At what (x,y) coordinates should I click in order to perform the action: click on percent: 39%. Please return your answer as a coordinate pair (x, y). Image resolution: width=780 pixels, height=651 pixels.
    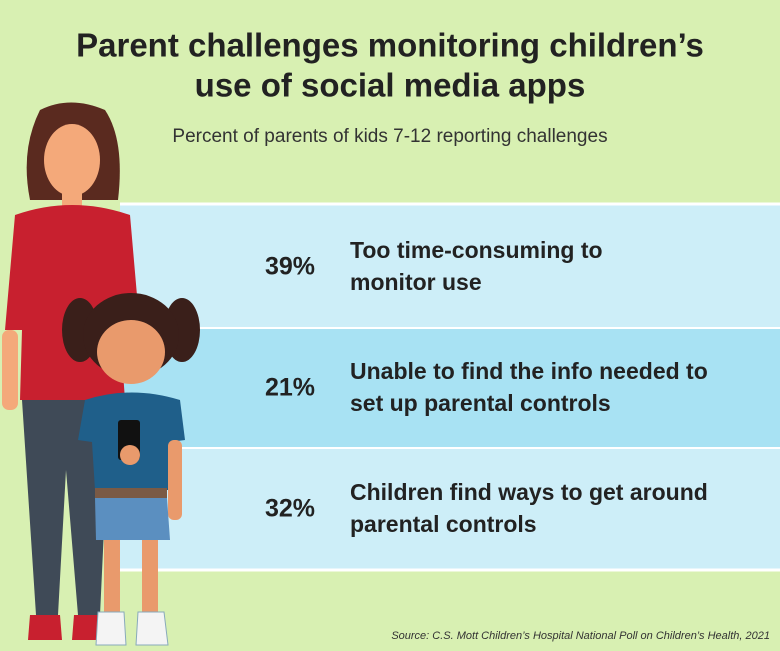
    Looking at the image, I should click on (290, 267).